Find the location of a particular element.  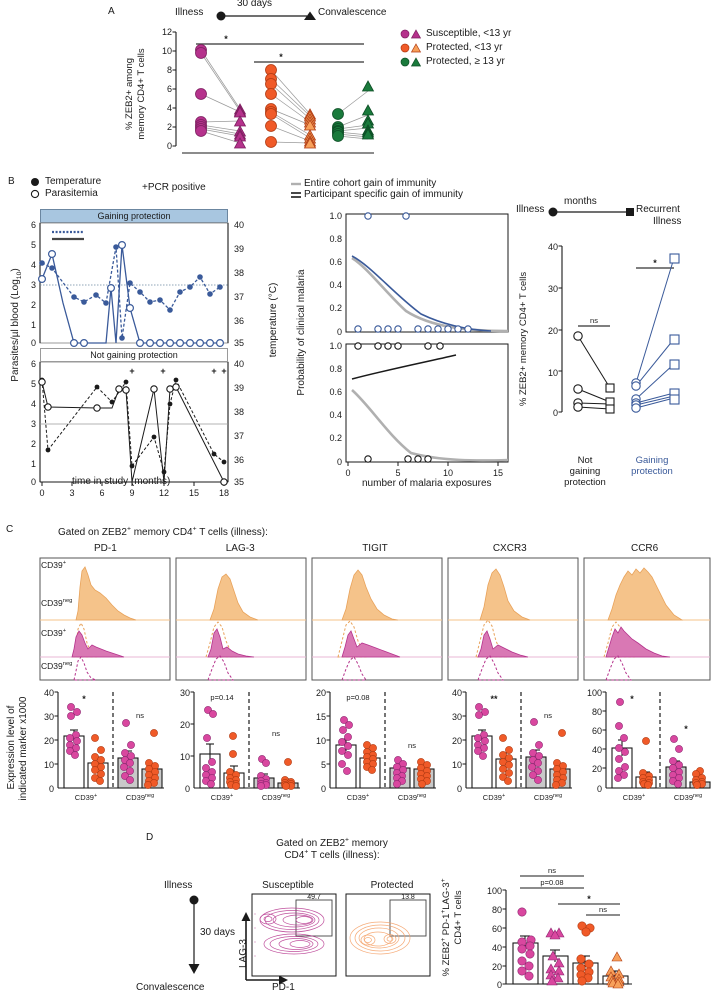

points-pd1-prot-cd39neg is located at coordinates (151, 759).